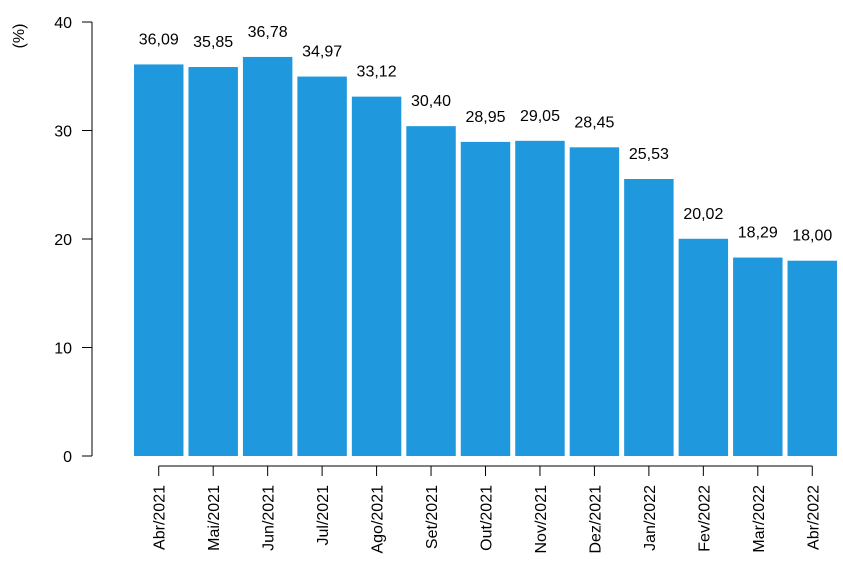  Describe the element at coordinates (431, 101) in the screenshot. I see `data-label: 30,40` at that location.